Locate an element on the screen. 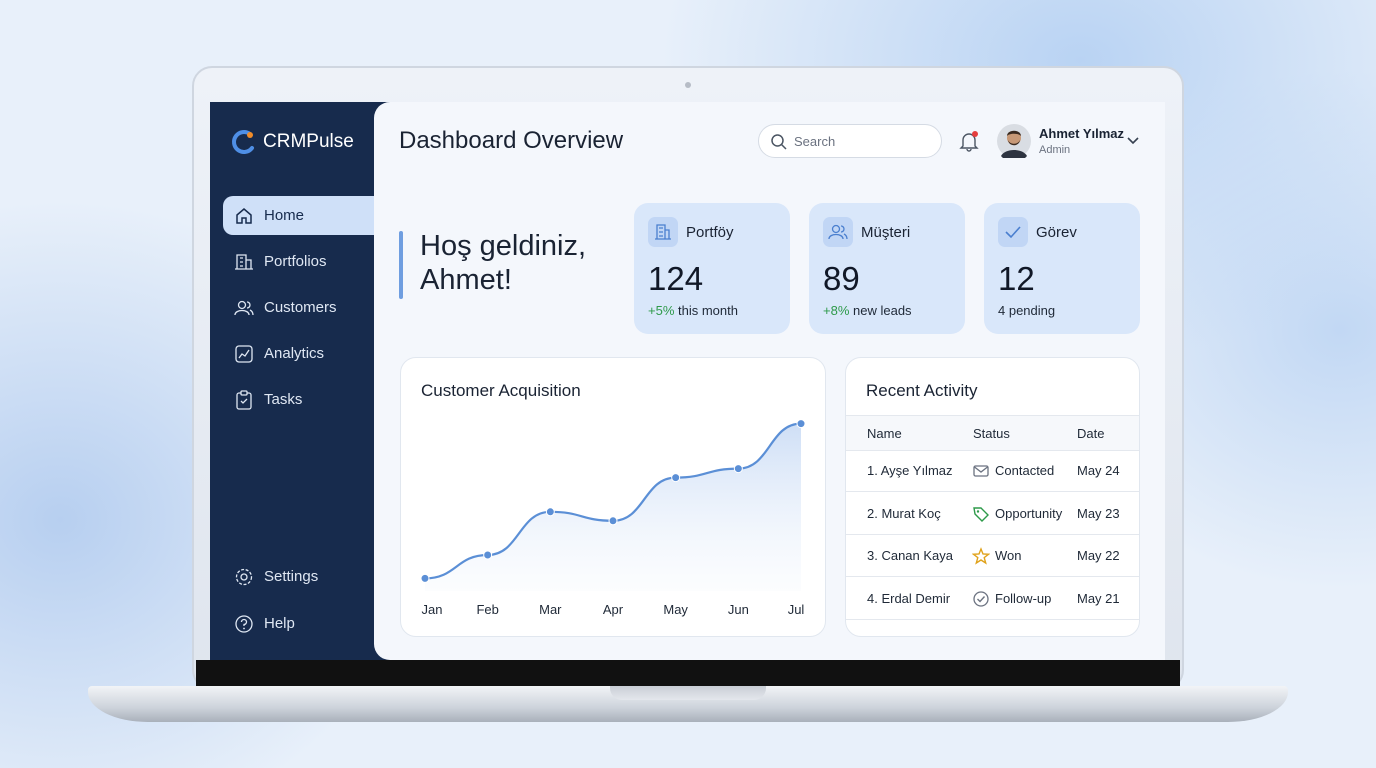 Image resolution: width=1376 pixels, height=768 pixels. camera is located at coordinates (688, 85).